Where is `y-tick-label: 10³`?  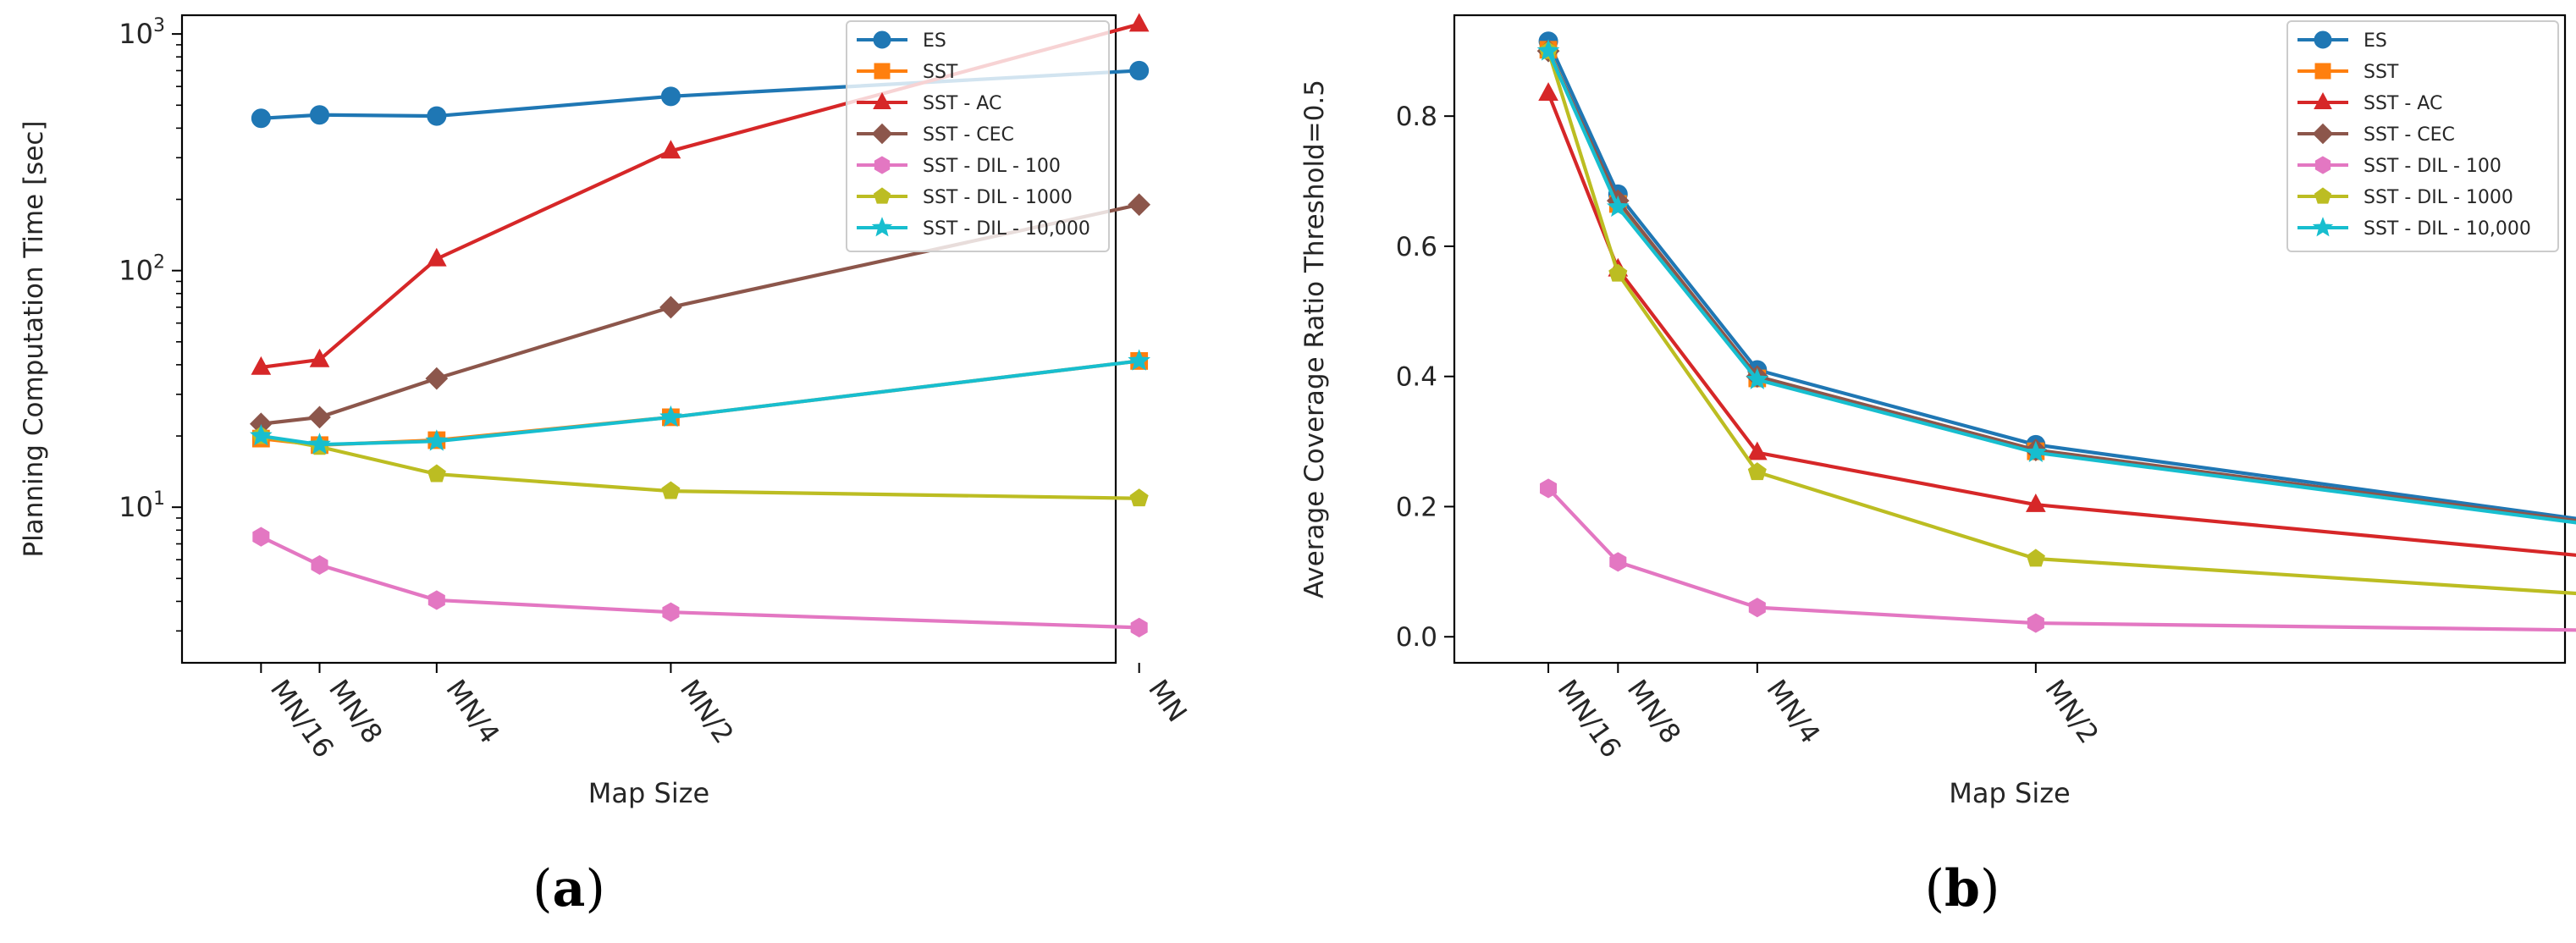 y-tick-label: 10³ is located at coordinates (142, 32).